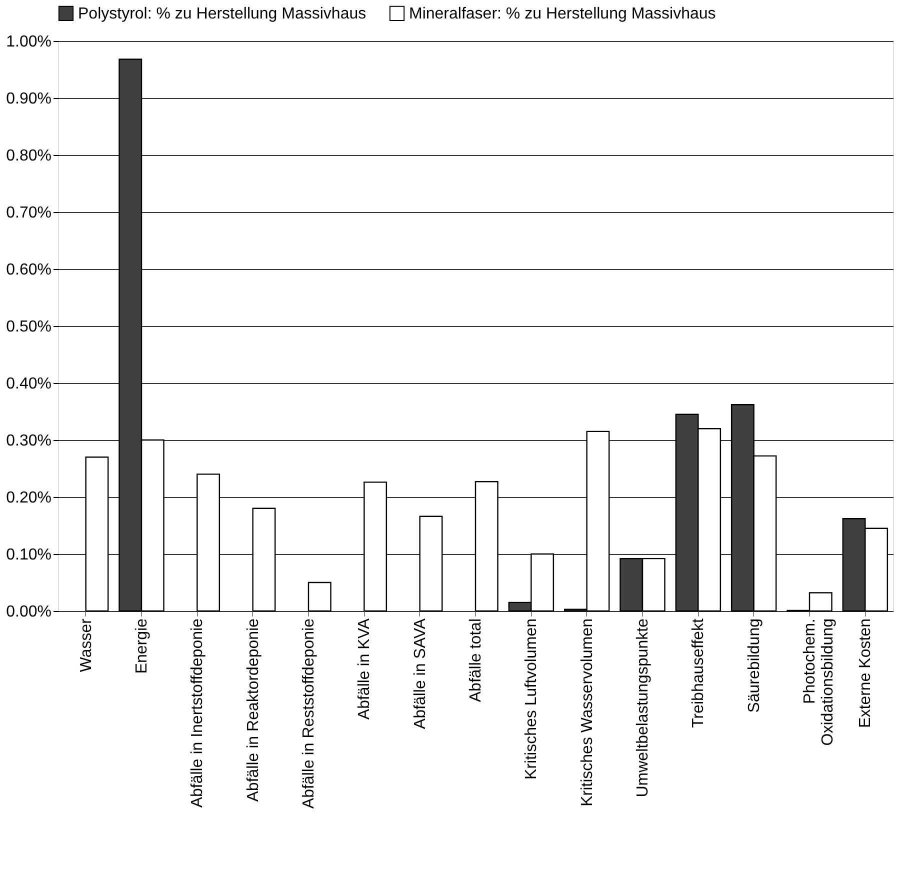  What do you see at coordinates (562, 13) in the screenshot?
I see `legend-label: Mineralfaser: % zu Herstellung Massivhaus` at bounding box center [562, 13].